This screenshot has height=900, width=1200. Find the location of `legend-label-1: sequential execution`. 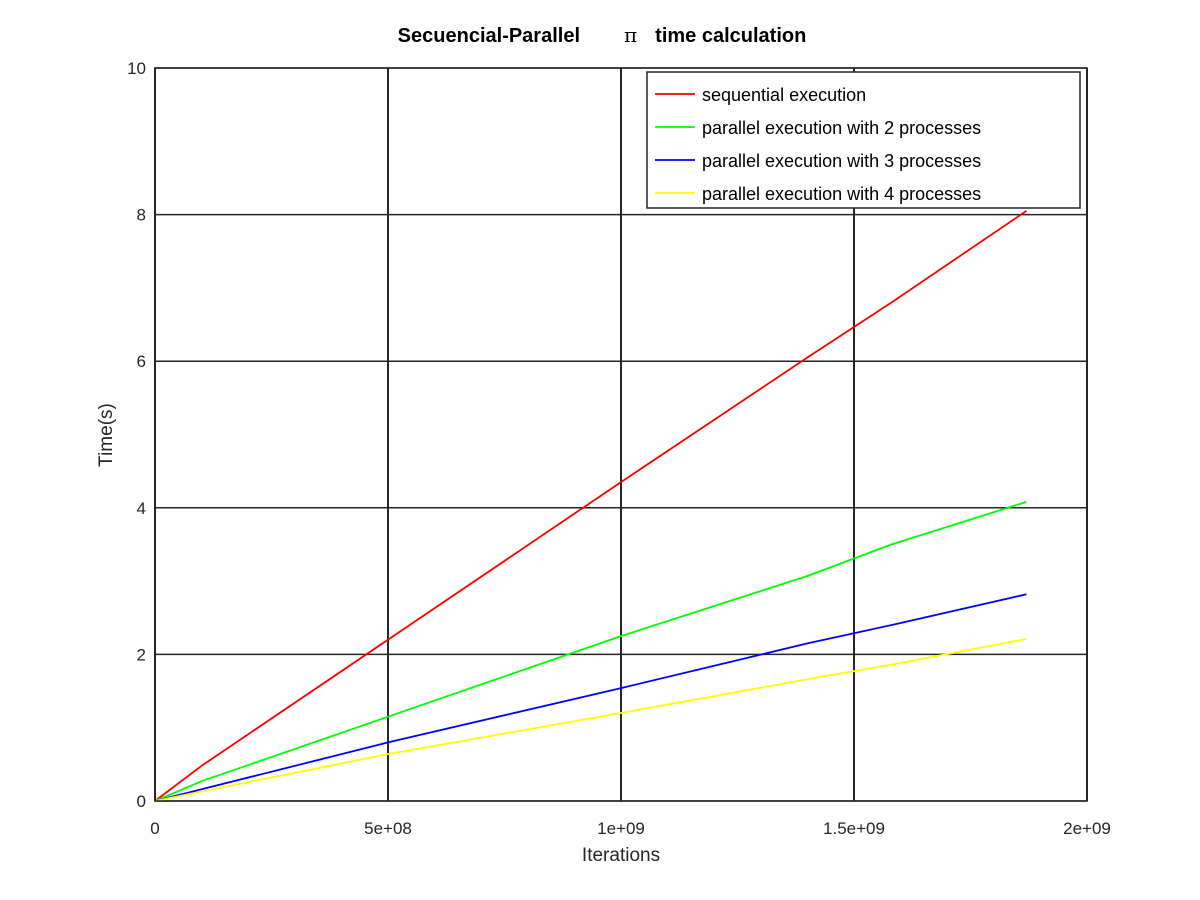

legend-label-1: sequential execution is located at coordinates (784, 95).